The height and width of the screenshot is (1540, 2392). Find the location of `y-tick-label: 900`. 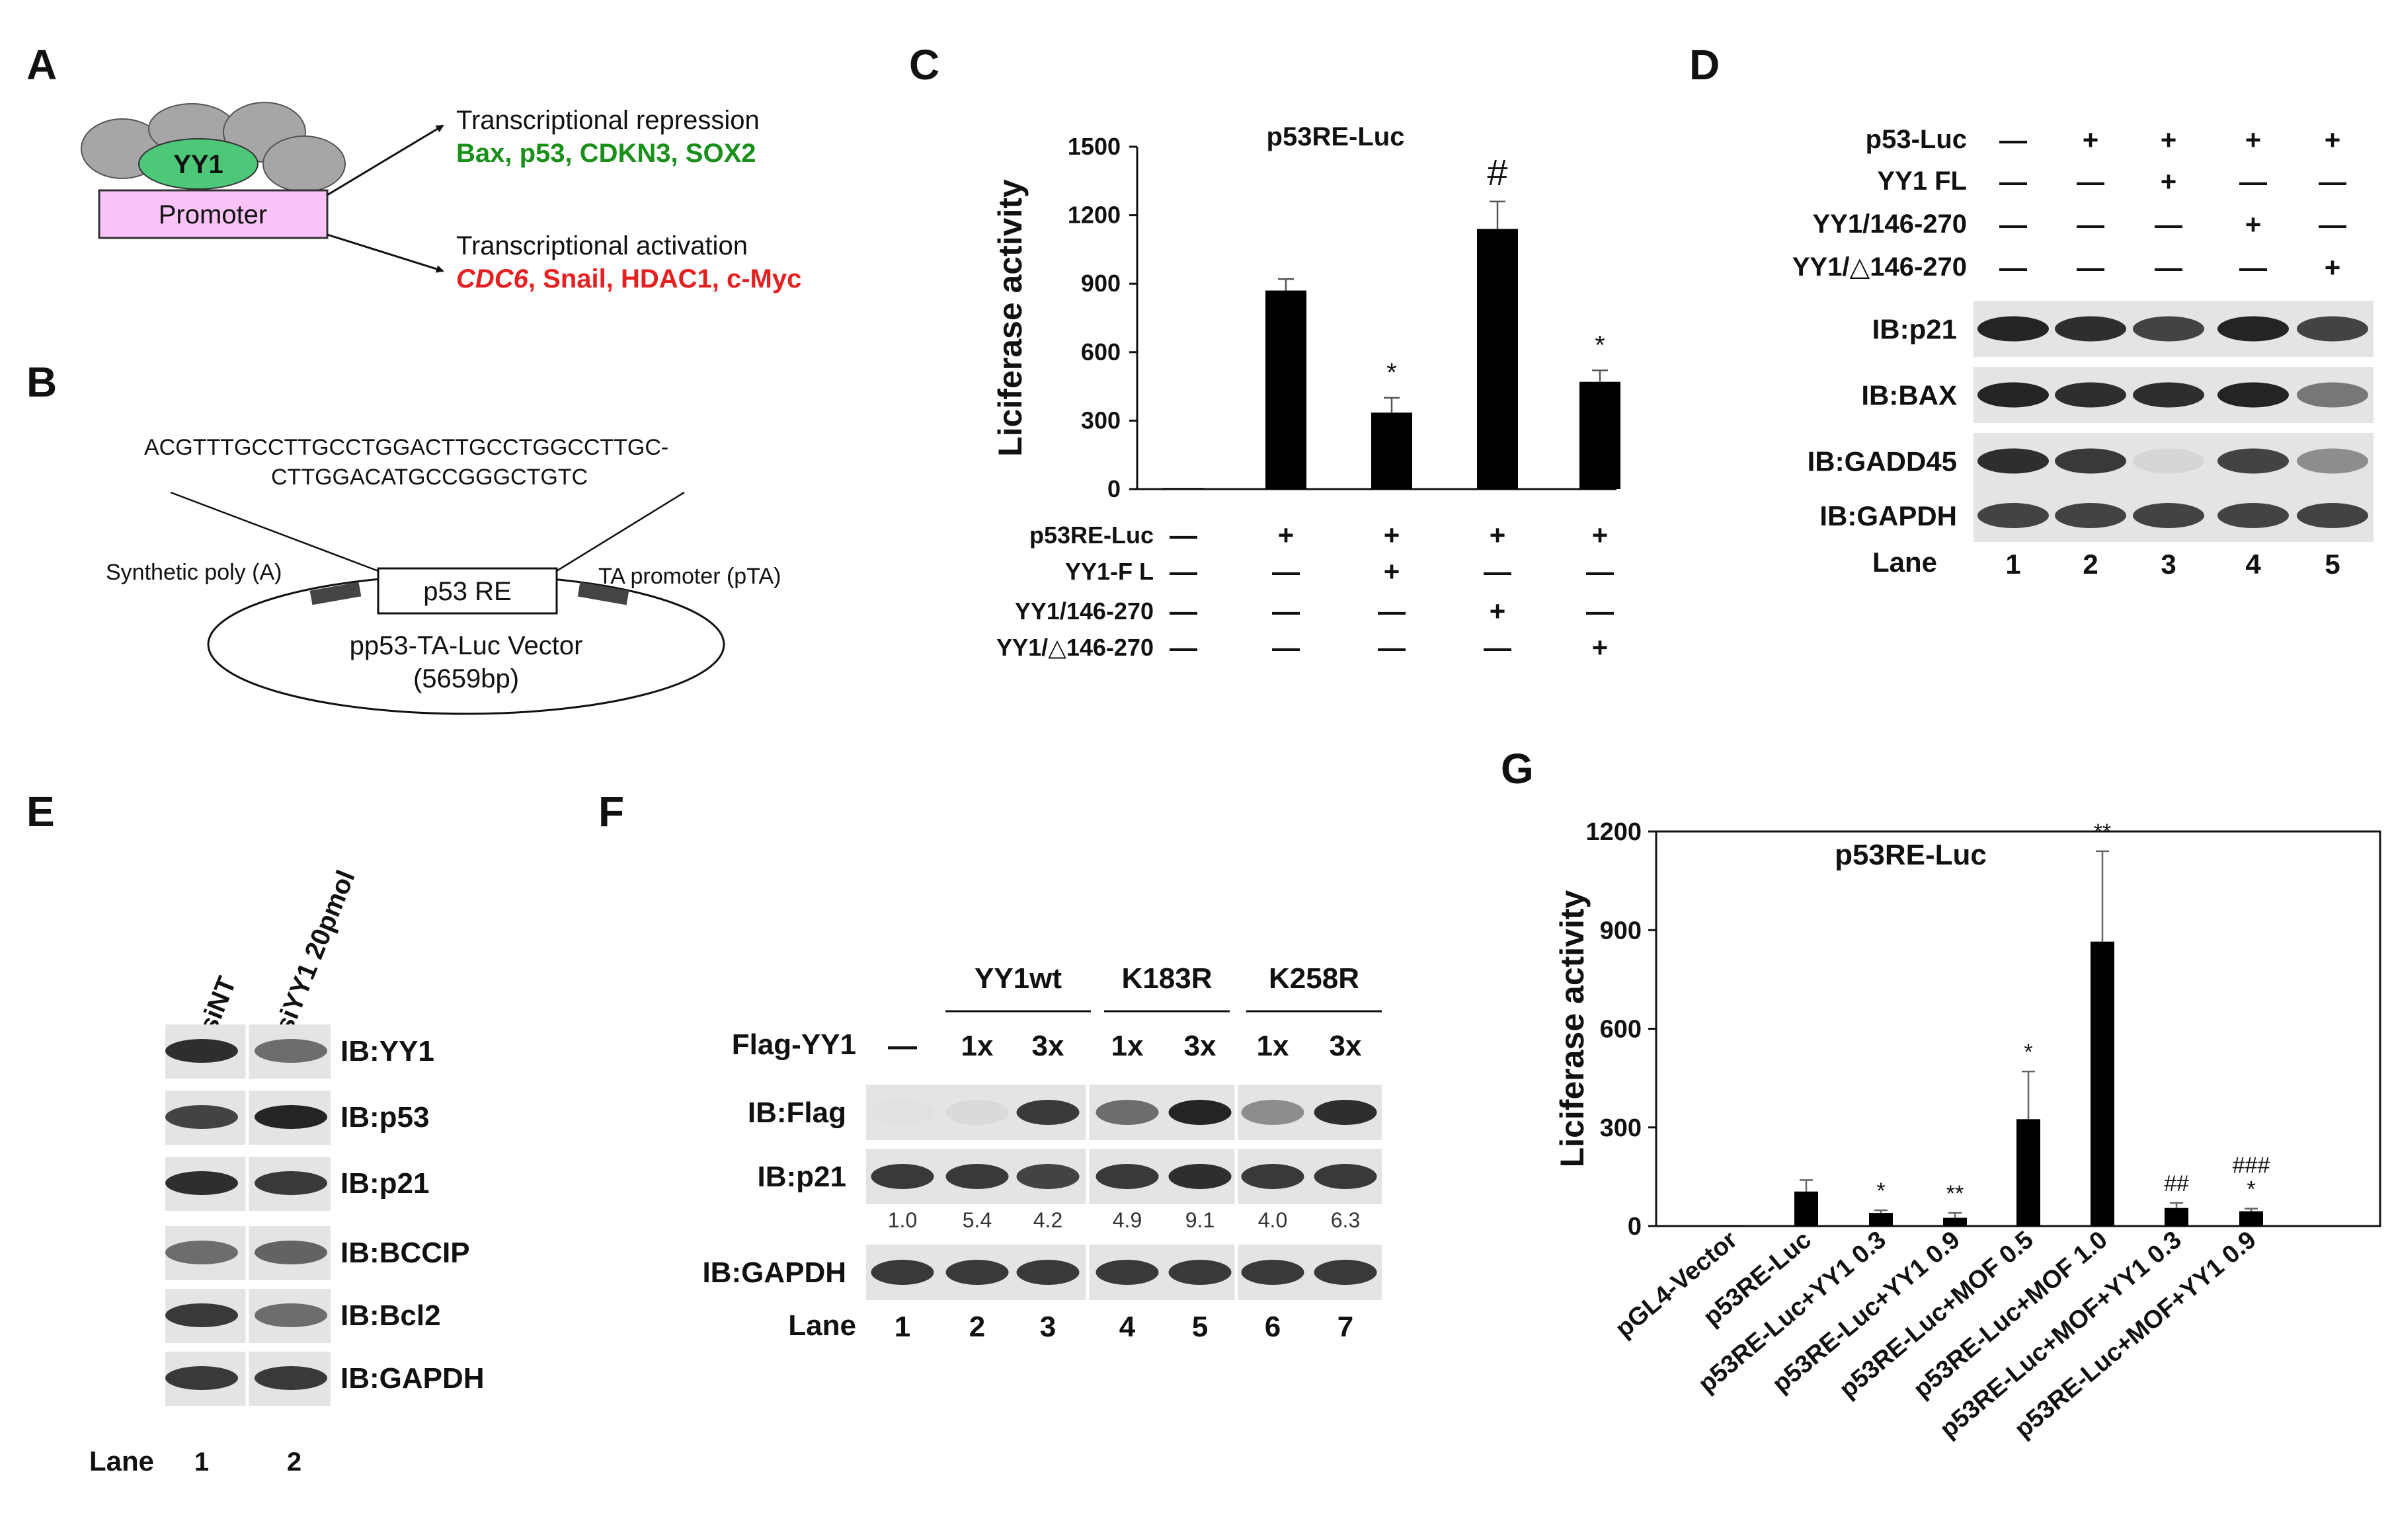

y-tick-label: 900 is located at coordinates (1101, 283).